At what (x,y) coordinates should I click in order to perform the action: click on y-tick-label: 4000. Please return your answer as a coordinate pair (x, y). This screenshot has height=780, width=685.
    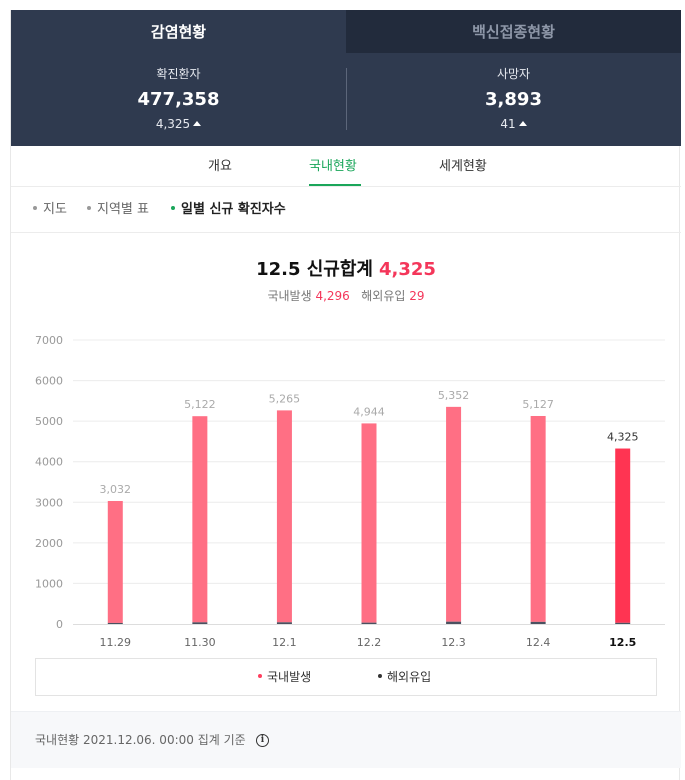
    Looking at the image, I should click on (49, 462).